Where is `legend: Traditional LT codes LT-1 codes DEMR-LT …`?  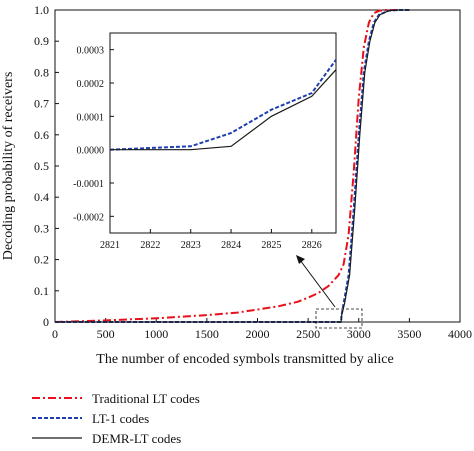 legend: Traditional LT codes LT-1 codes DEMR-LT … is located at coordinates (116, 418).